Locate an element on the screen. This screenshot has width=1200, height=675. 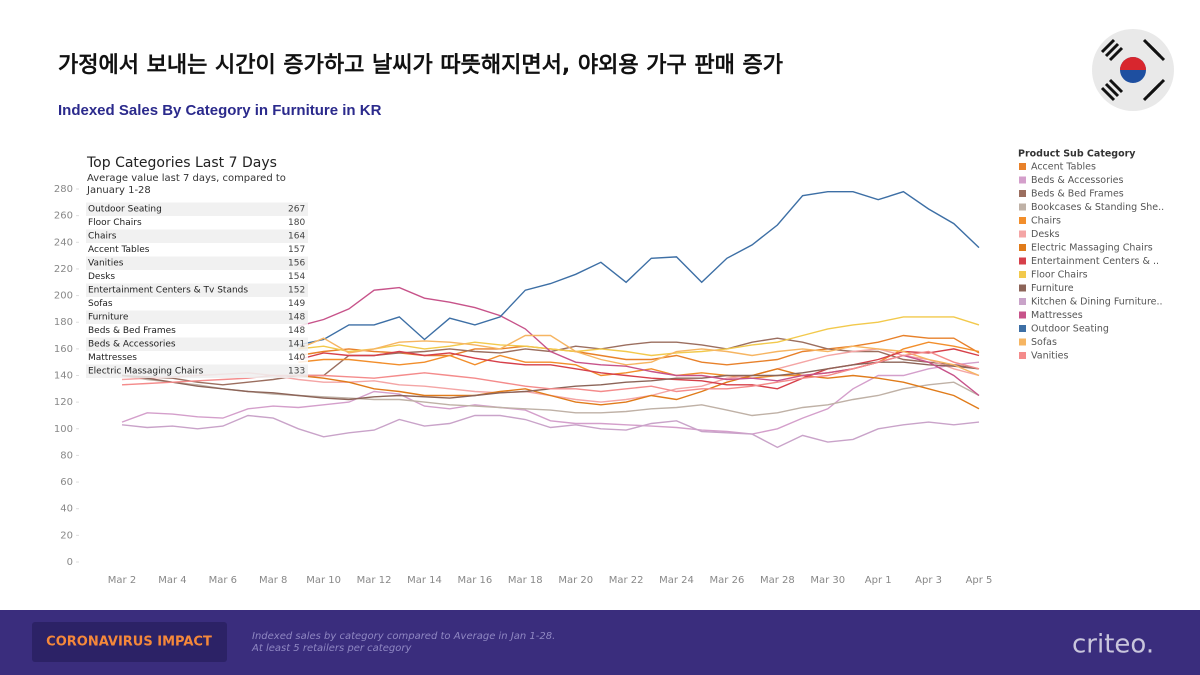
table-name: Beds & Accessories is located at coordinates (132, 345).